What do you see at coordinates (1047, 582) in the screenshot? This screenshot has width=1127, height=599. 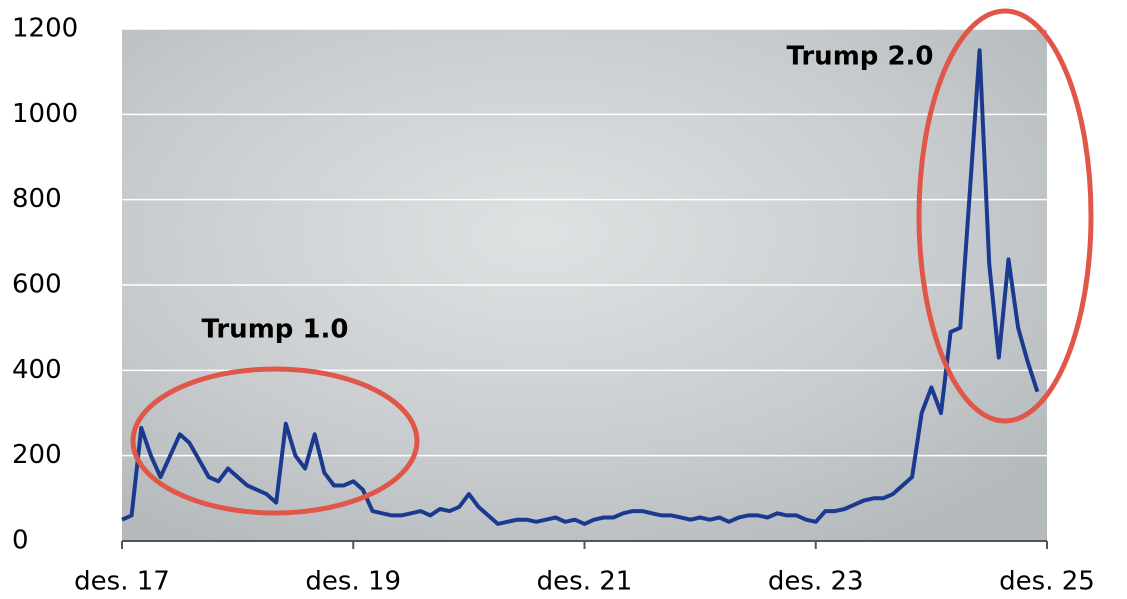 I see `x-tick-label: des. 25` at bounding box center [1047, 582].